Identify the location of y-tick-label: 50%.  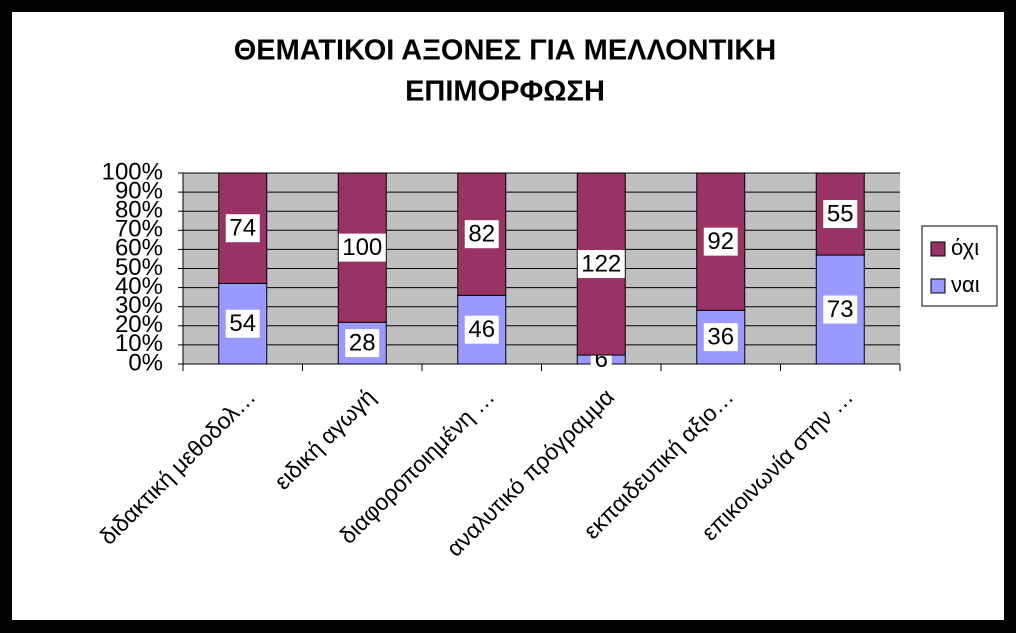
(139, 267).